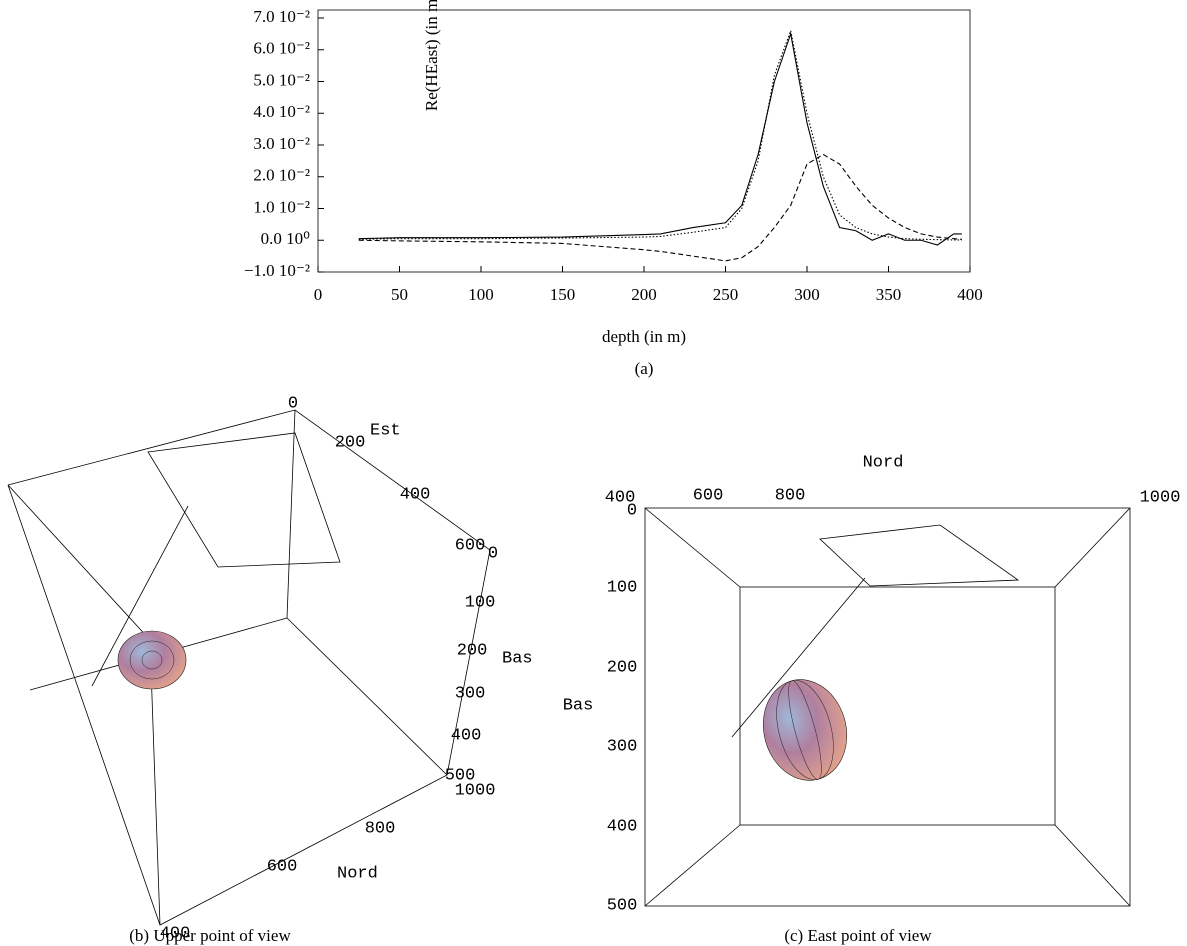 Image resolution: width=1187 pixels, height=946 pixels. I want to click on y-tick-label: 0.0 10⁰, so click(286, 238).